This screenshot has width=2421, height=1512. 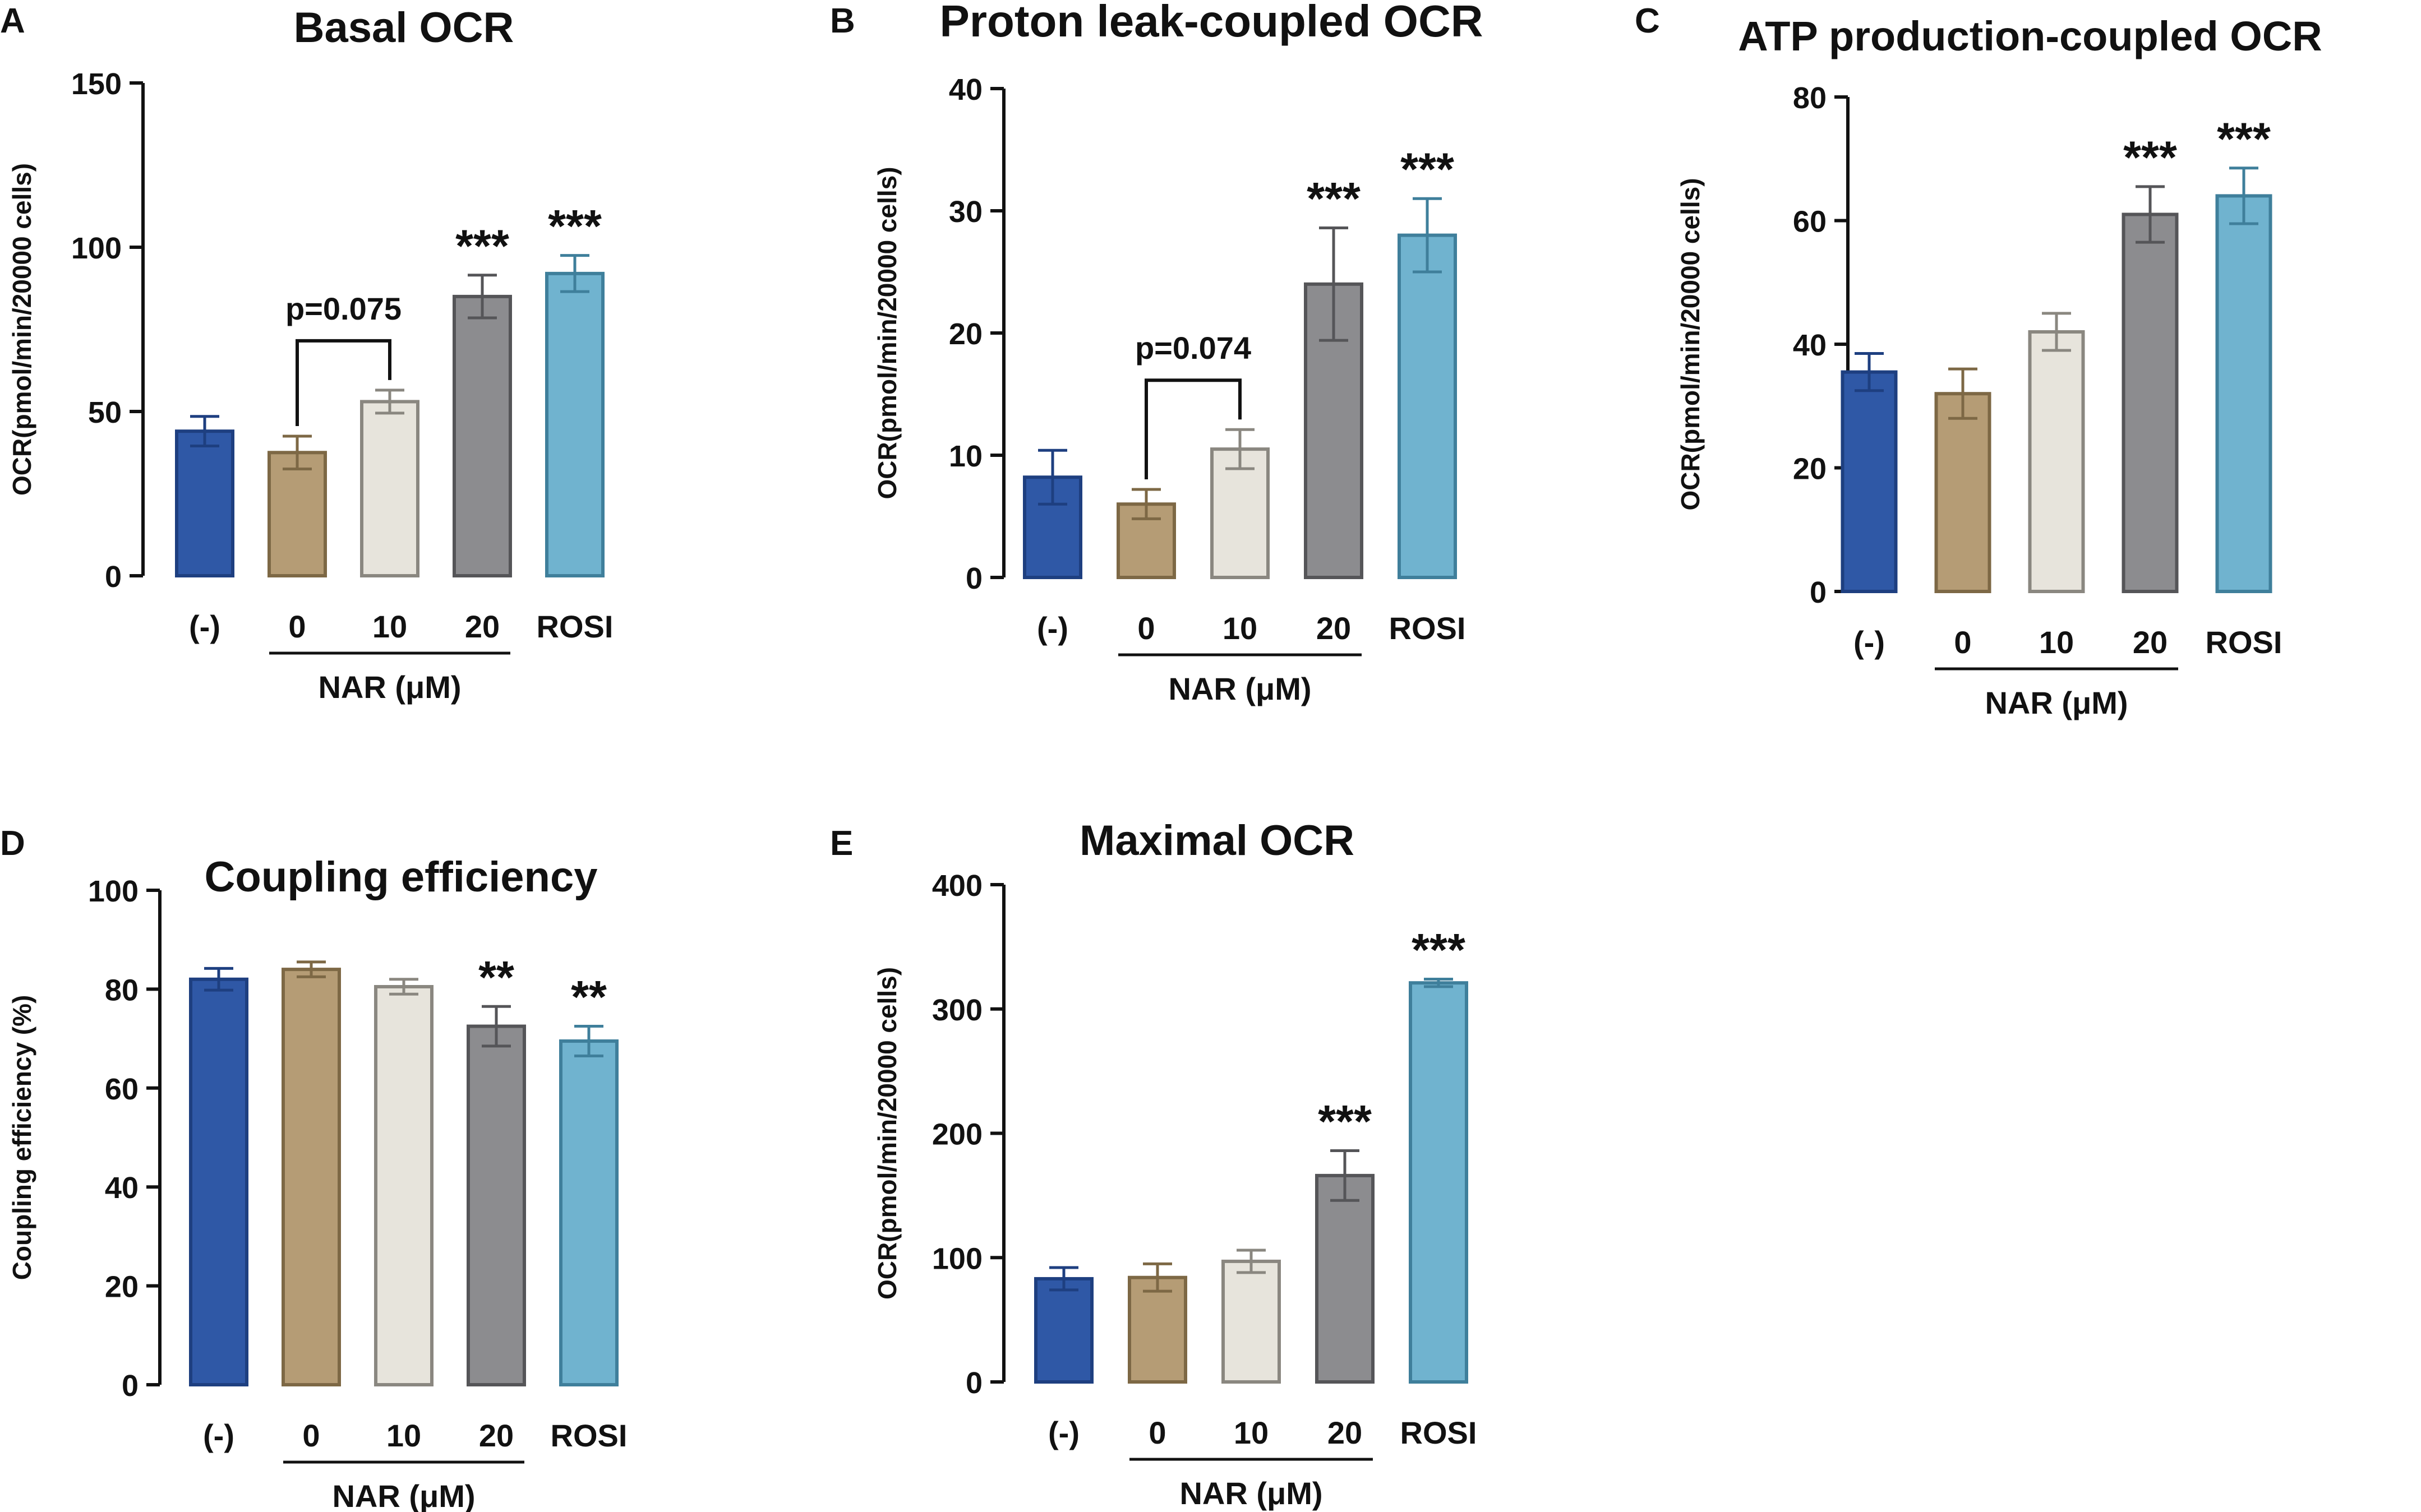 I want to click on p-value-label: p=0.075, so click(x=343, y=309).